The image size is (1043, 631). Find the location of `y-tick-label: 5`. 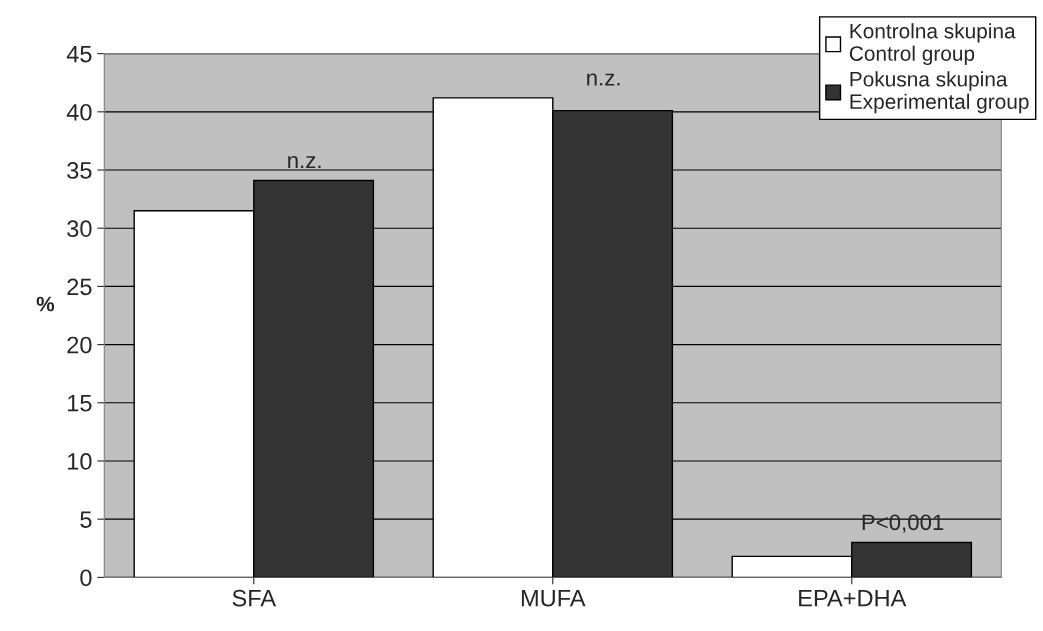

y-tick-label: 5 is located at coordinates (86, 519).